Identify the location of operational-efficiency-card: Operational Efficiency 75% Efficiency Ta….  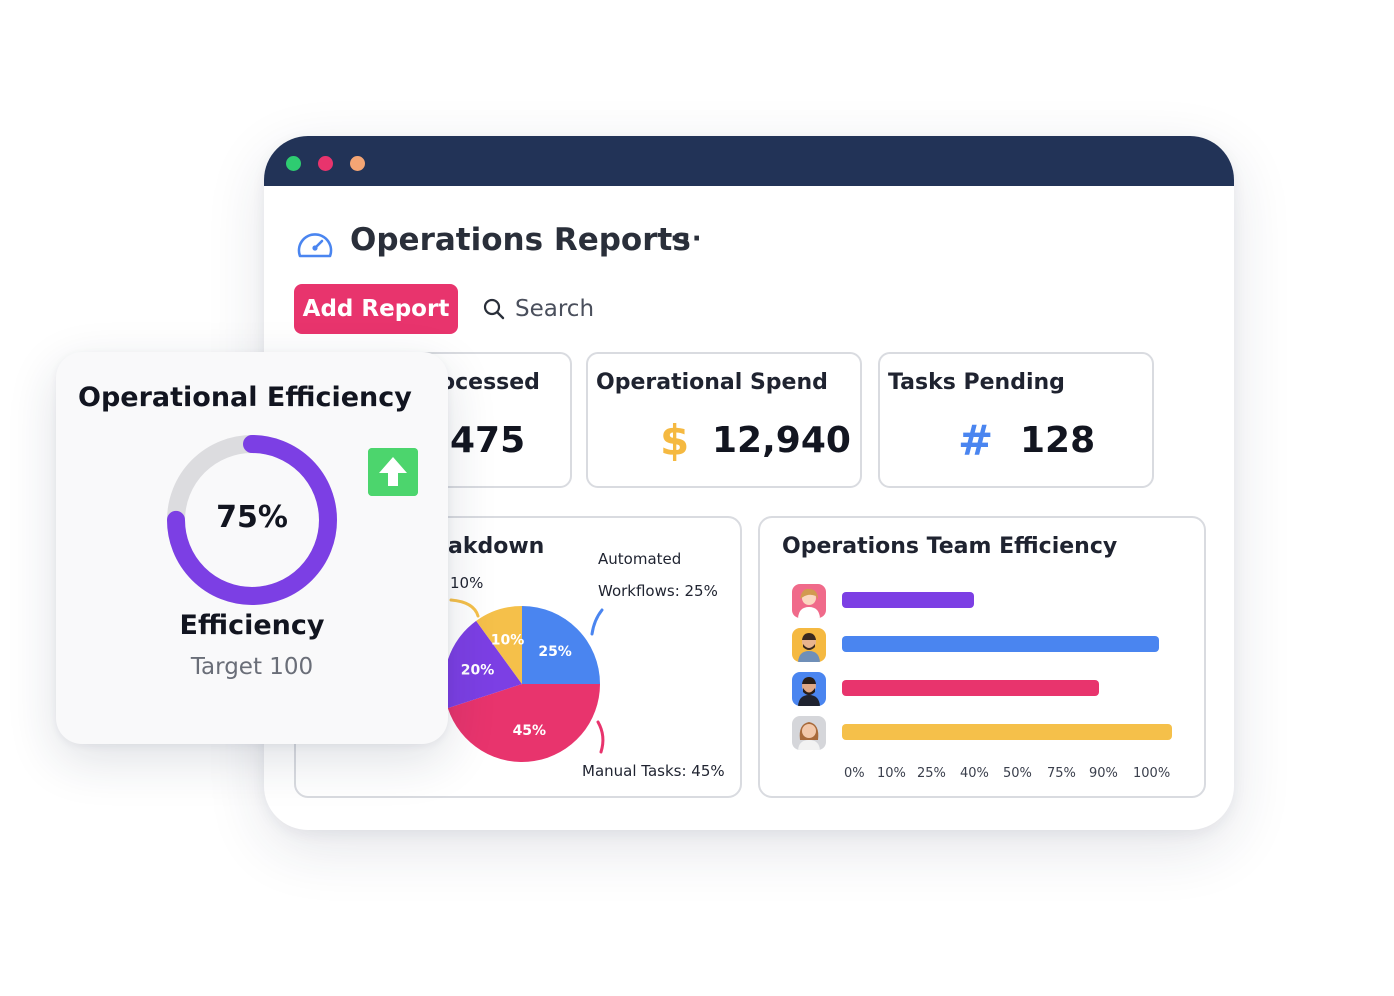
(252, 548).